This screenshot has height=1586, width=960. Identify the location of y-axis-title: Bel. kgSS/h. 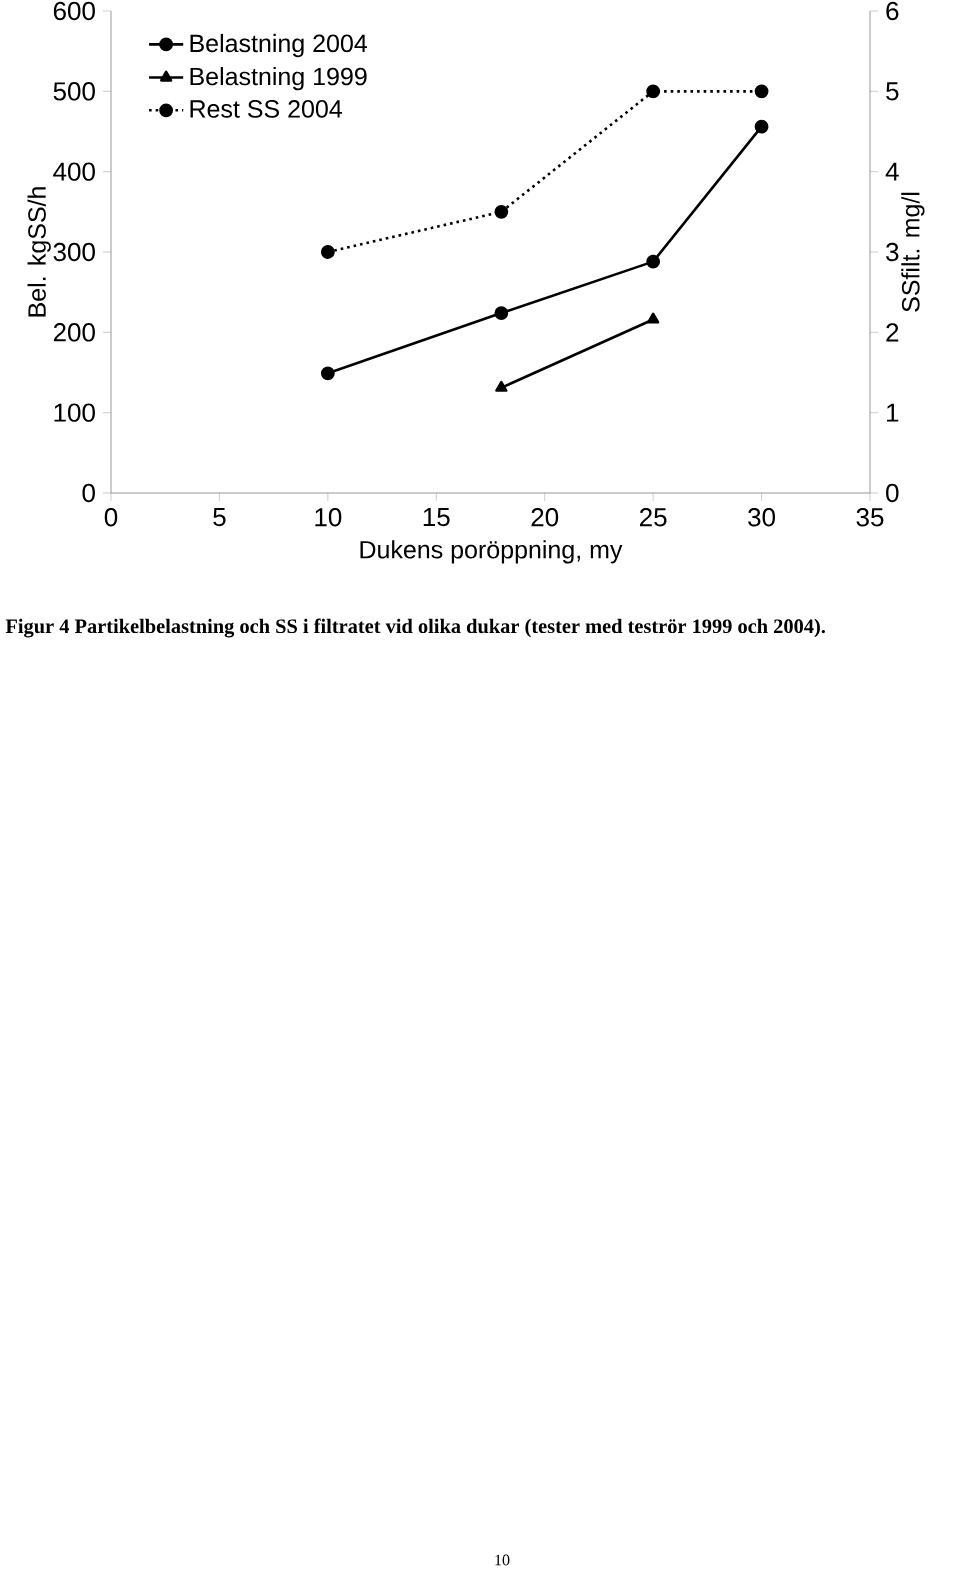
(39, 252).